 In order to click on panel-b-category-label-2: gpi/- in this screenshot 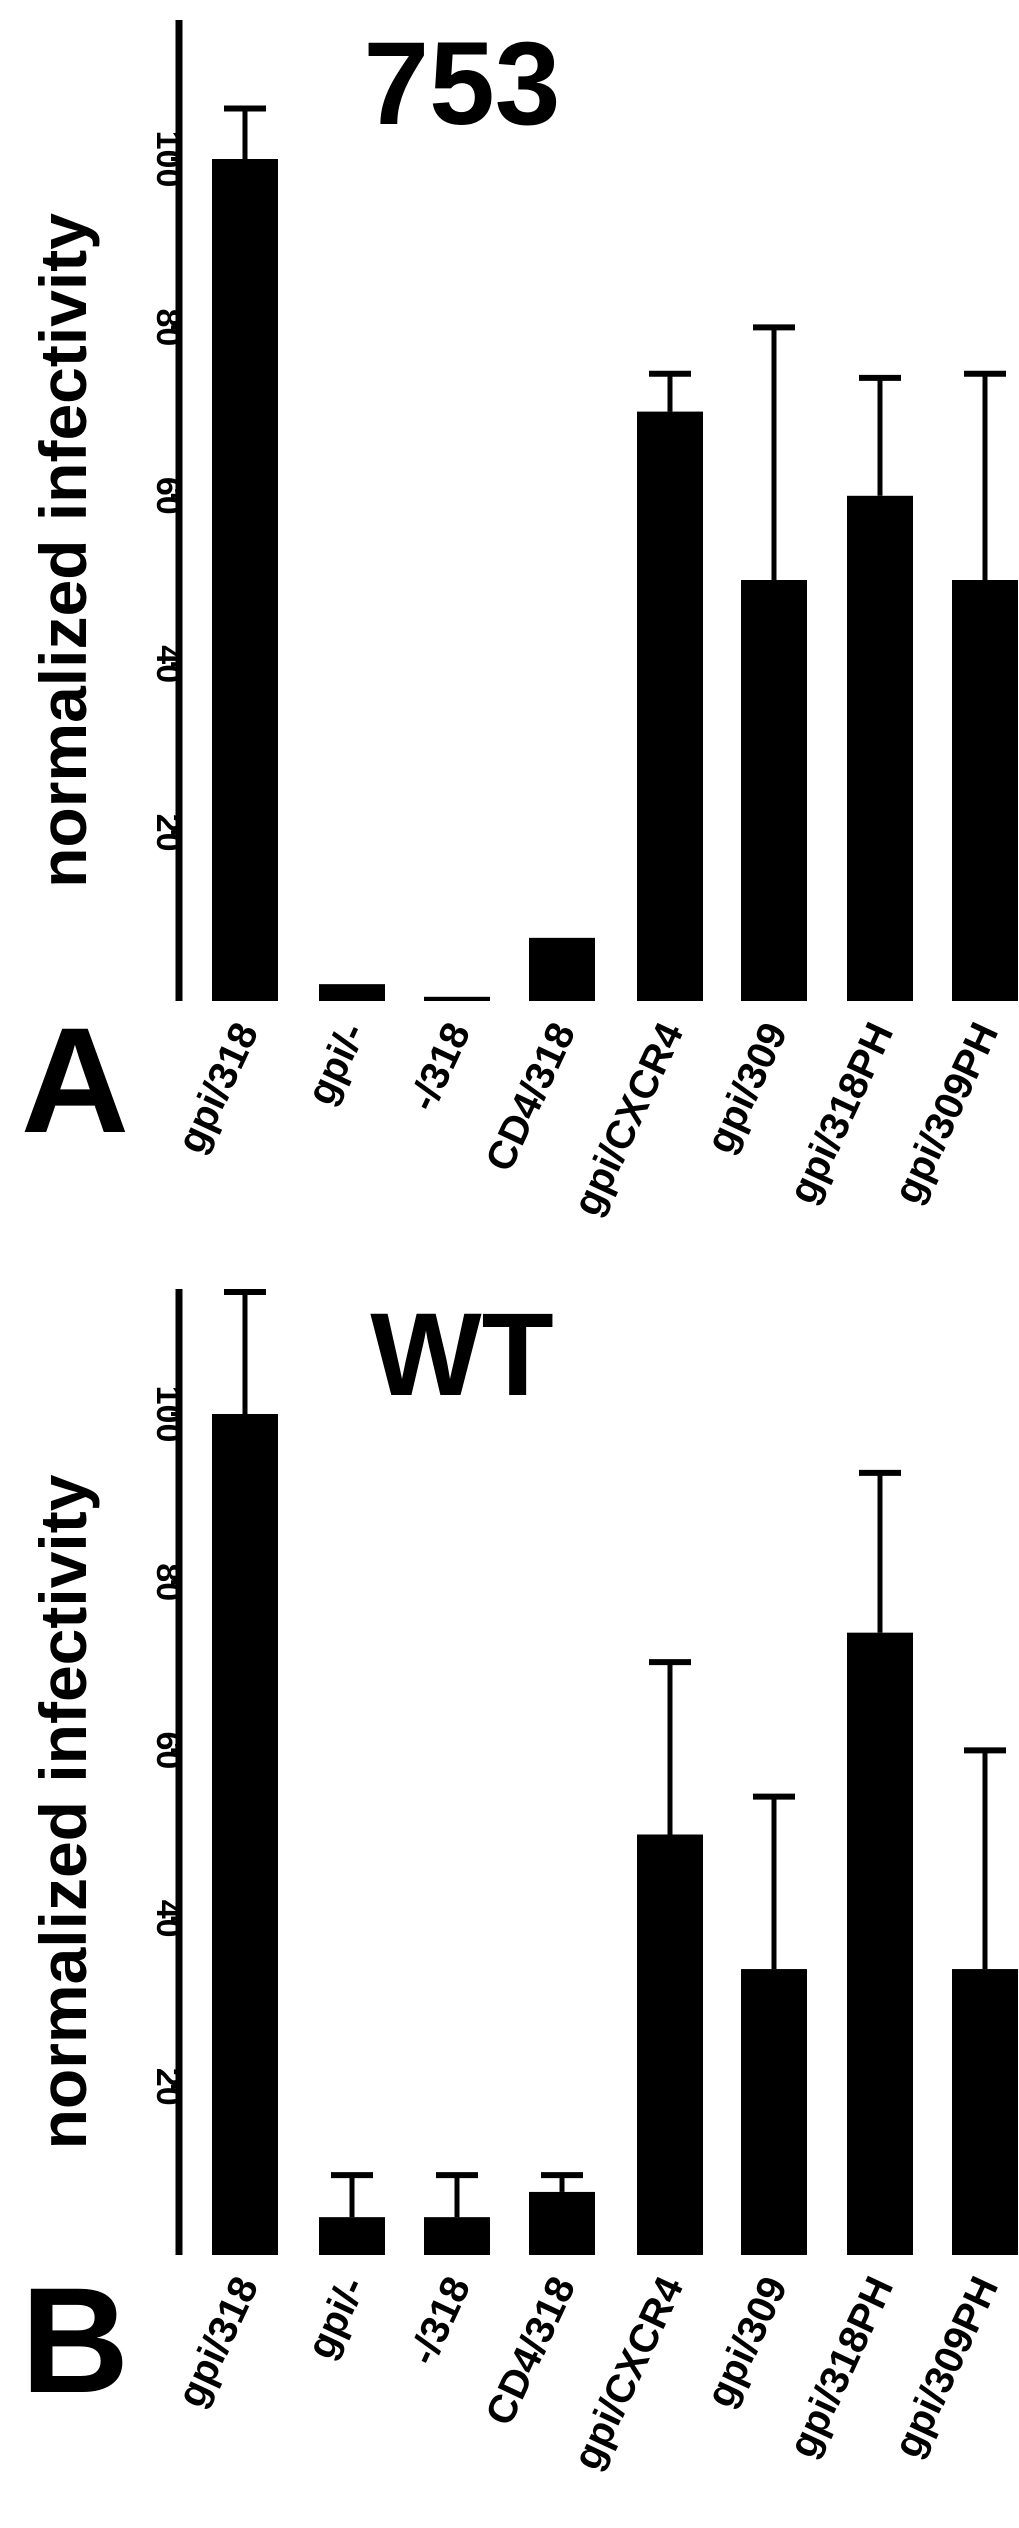, I will do `click(337, 2317)`.